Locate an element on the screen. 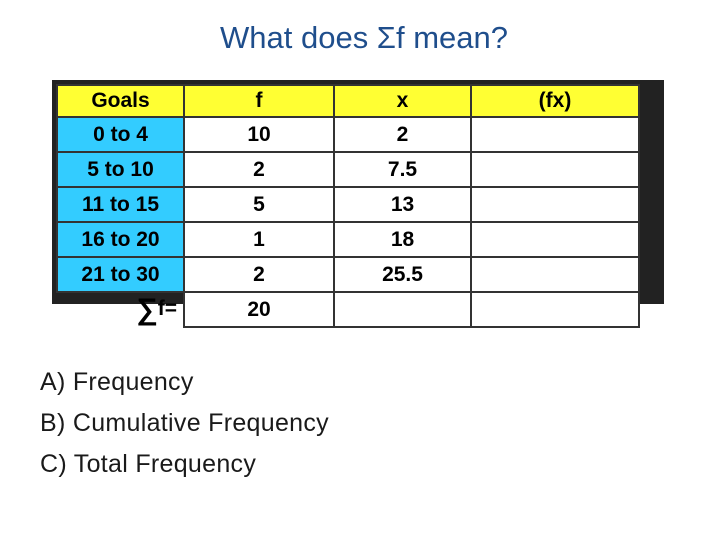  cell-x: 7.5 is located at coordinates (402, 169).